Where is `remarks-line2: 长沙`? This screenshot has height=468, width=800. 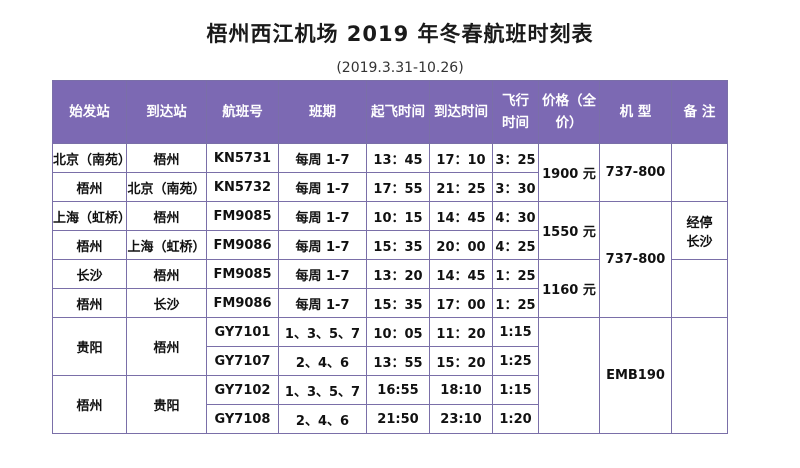
remarks-line2: 长沙 is located at coordinates (699, 242).